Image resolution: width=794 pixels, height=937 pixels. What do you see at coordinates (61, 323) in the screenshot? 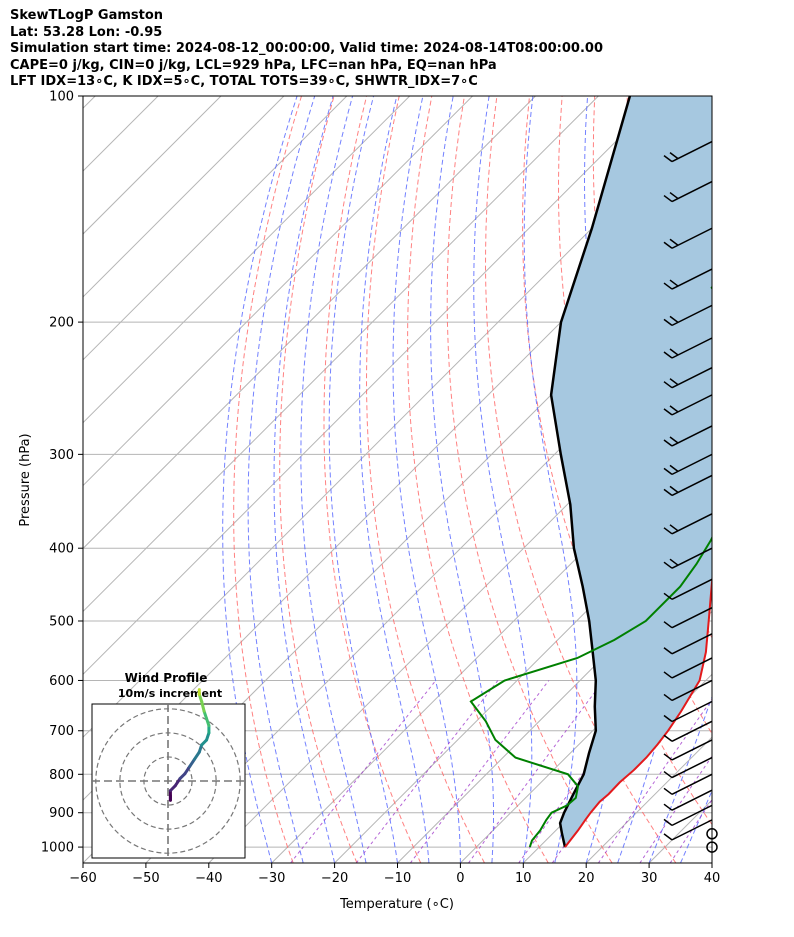
I see `y-tick-label: 200` at bounding box center [61, 323].